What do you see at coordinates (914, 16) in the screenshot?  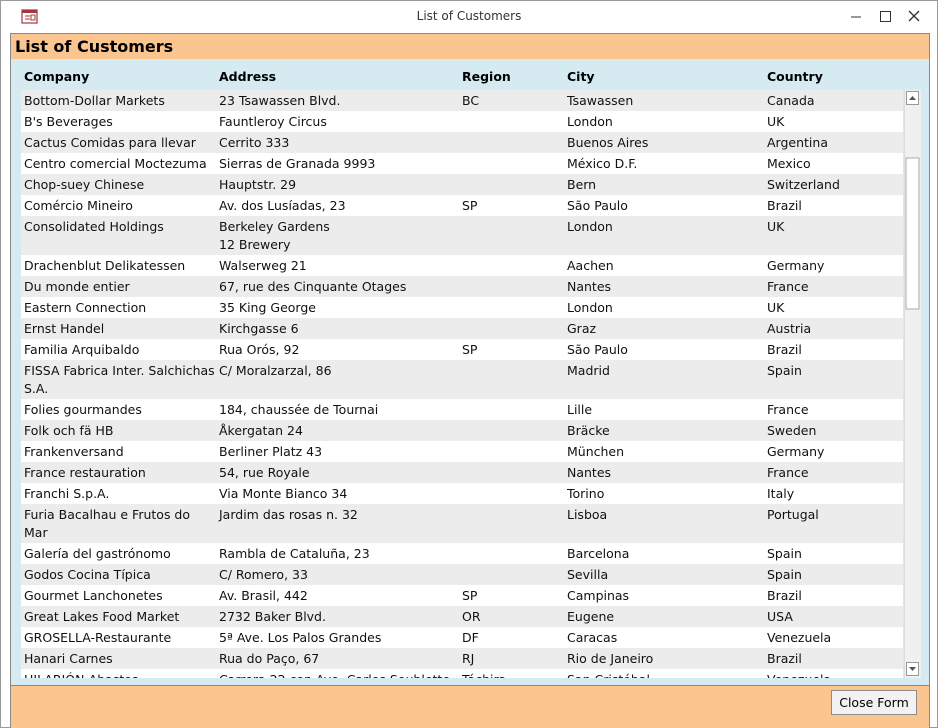 I see `close-window-button` at bounding box center [914, 16].